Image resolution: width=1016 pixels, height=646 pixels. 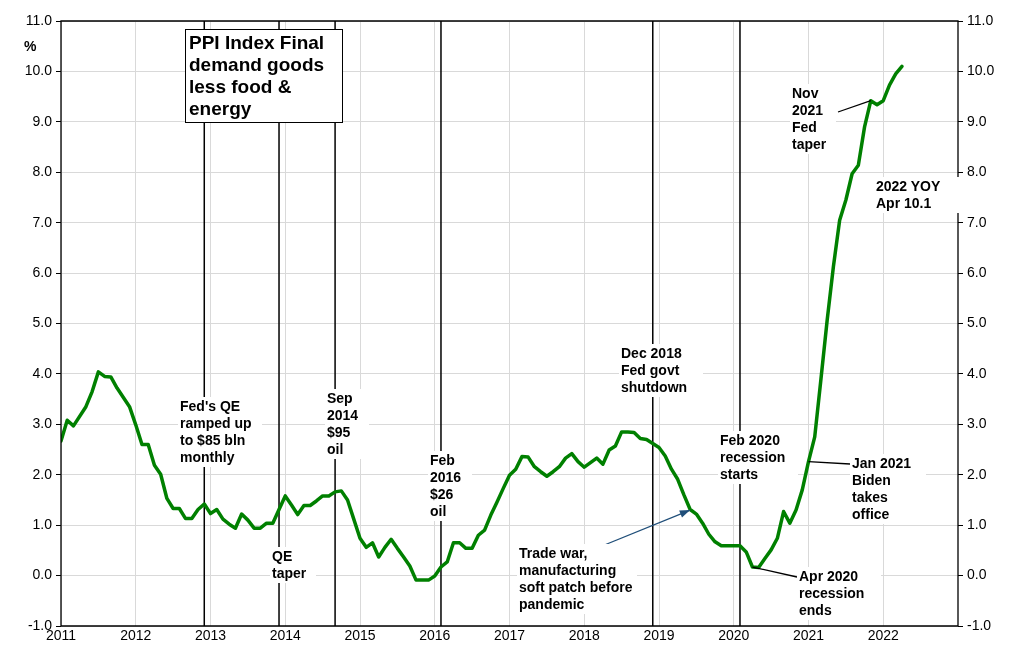 I want to click on x-tick-label: 2021, so click(x=808, y=635).